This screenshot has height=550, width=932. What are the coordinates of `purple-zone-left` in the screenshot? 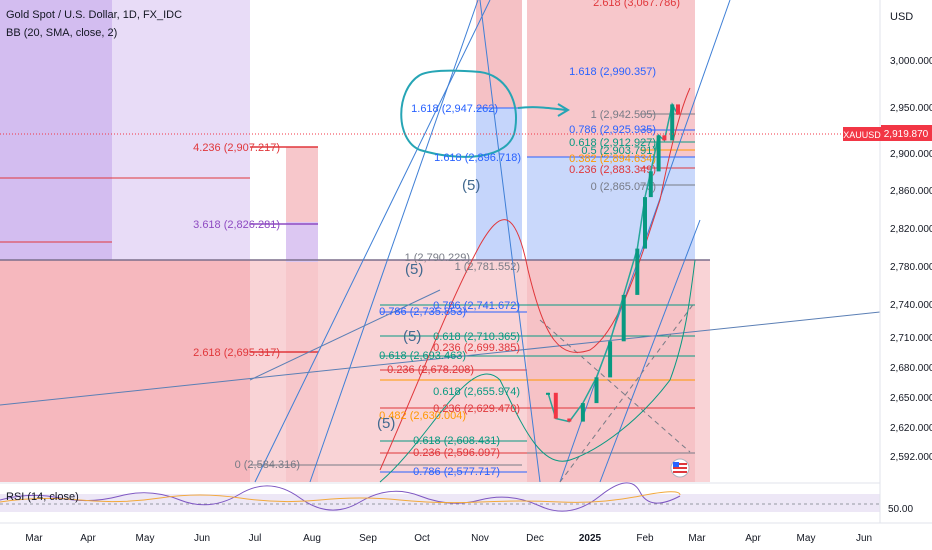 It's located at (56, 130).